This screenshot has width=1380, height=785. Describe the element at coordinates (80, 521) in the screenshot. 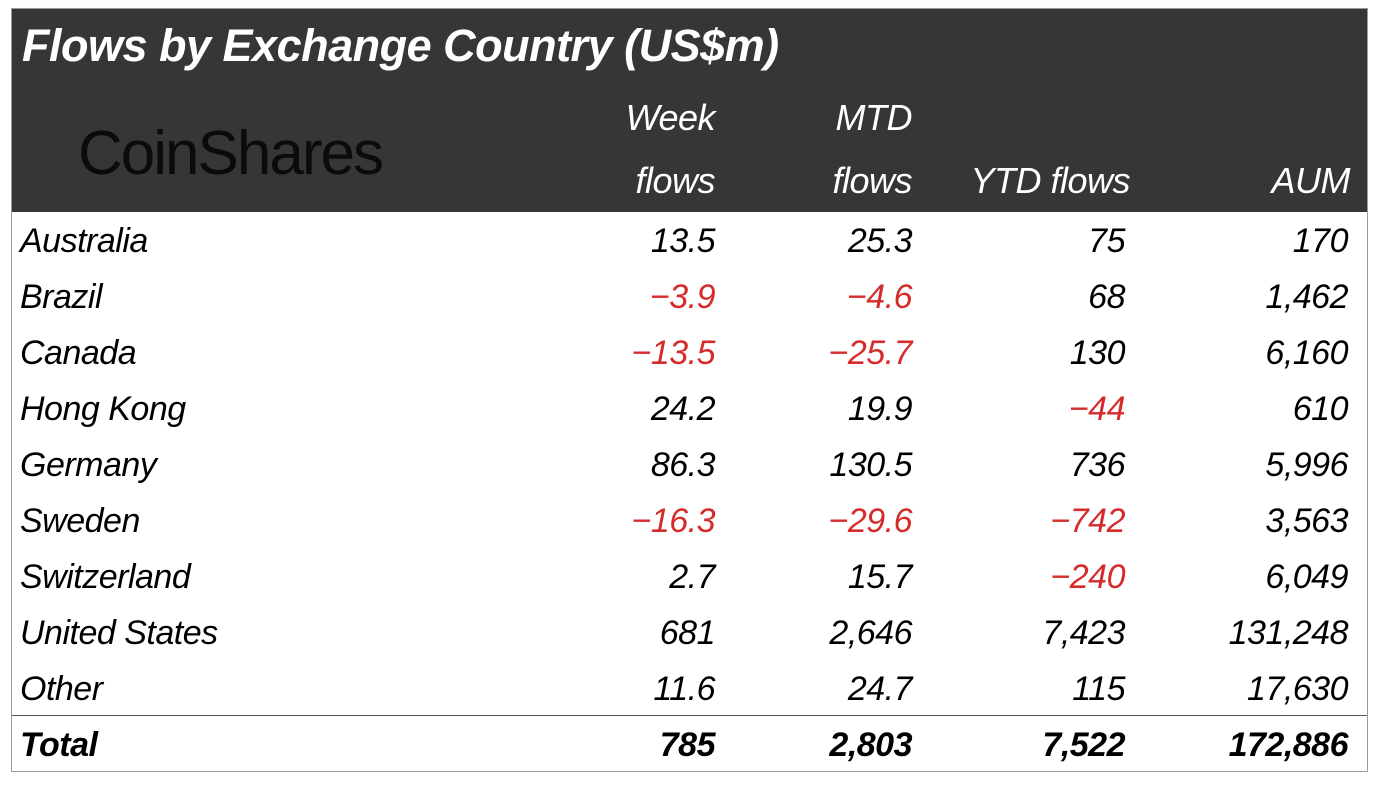

I see `row-label: Sweden` at that location.